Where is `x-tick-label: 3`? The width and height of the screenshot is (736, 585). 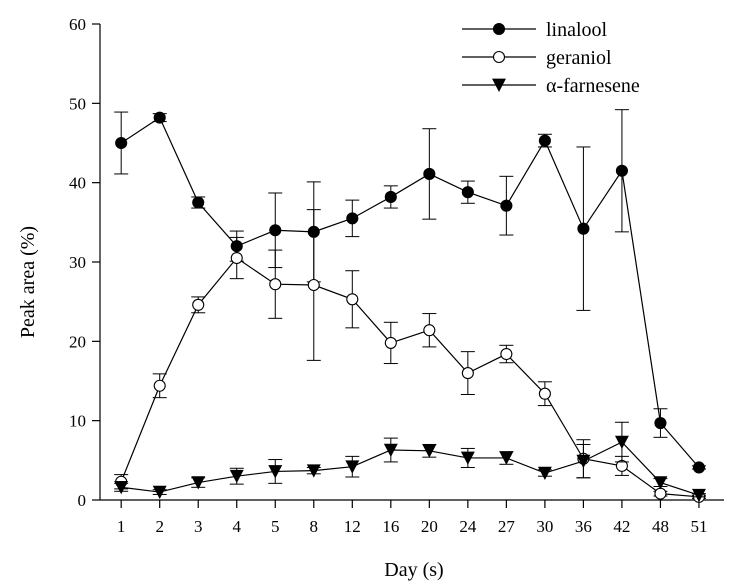 x-tick-label: 3 is located at coordinates (198, 526).